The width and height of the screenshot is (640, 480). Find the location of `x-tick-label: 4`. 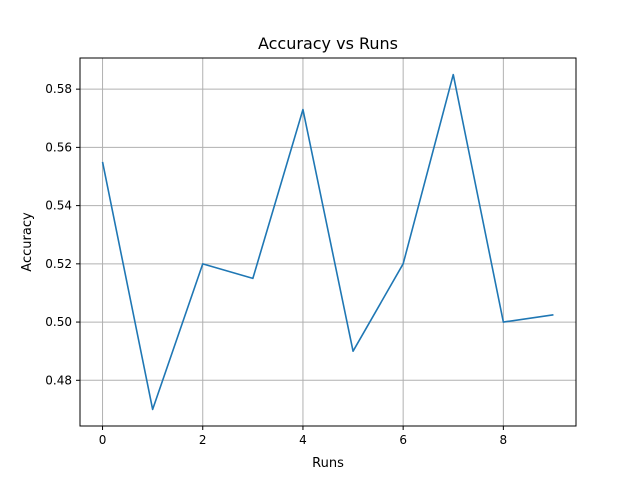

x-tick-label: 4 is located at coordinates (303, 440).